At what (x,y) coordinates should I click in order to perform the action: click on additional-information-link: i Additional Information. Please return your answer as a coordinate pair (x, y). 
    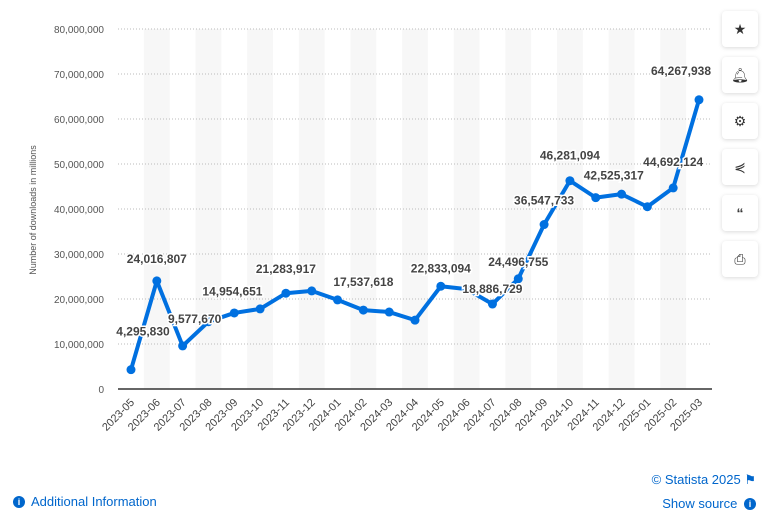
    Looking at the image, I should click on (85, 501).